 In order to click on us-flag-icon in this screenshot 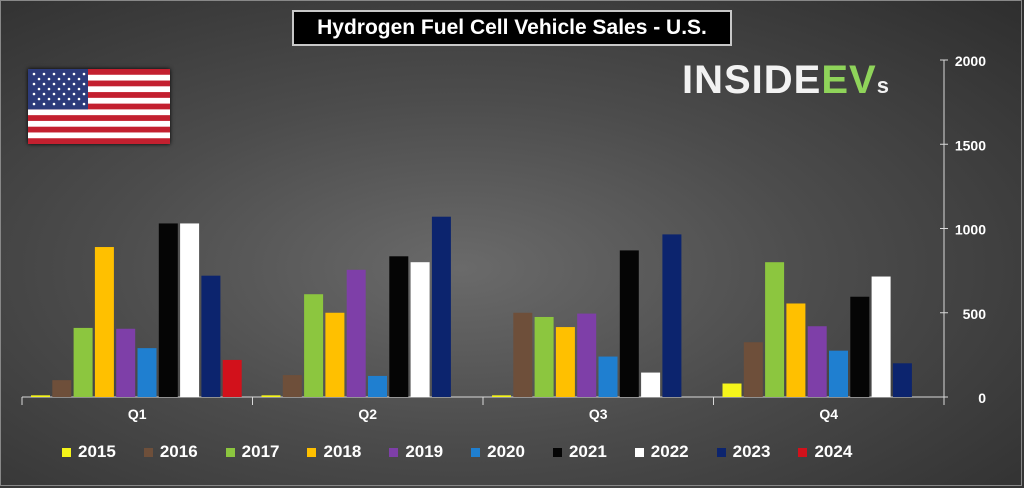, I will do `click(99, 106)`.